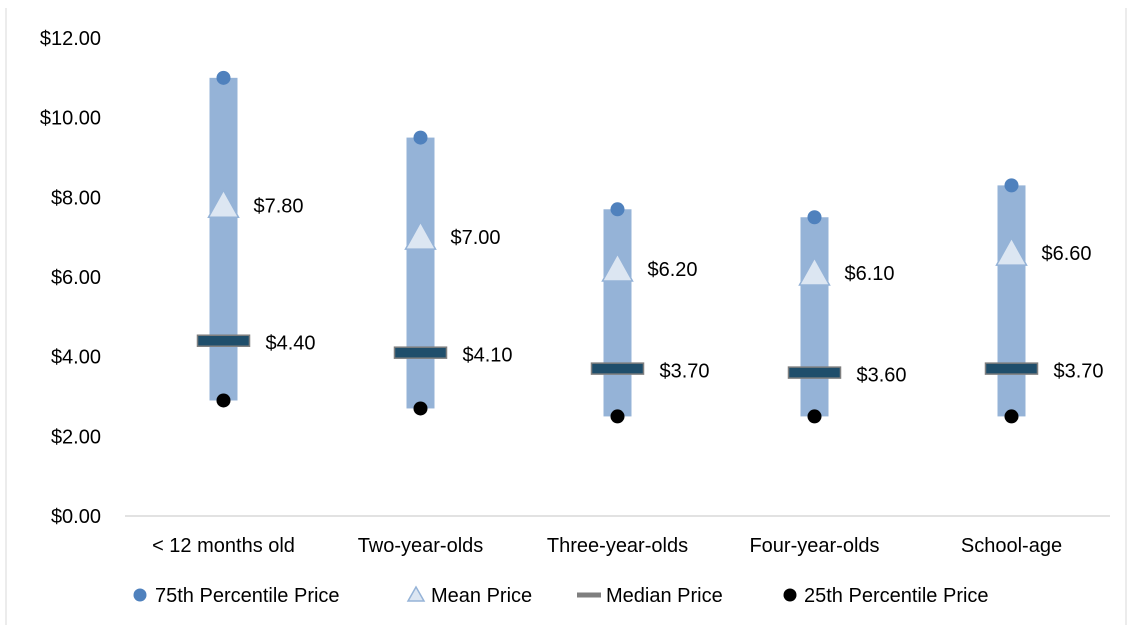 The width and height of the screenshot is (1128, 625). What do you see at coordinates (814, 546) in the screenshot?
I see `category-label: Four-year-olds` at bounding box center [814, 546].